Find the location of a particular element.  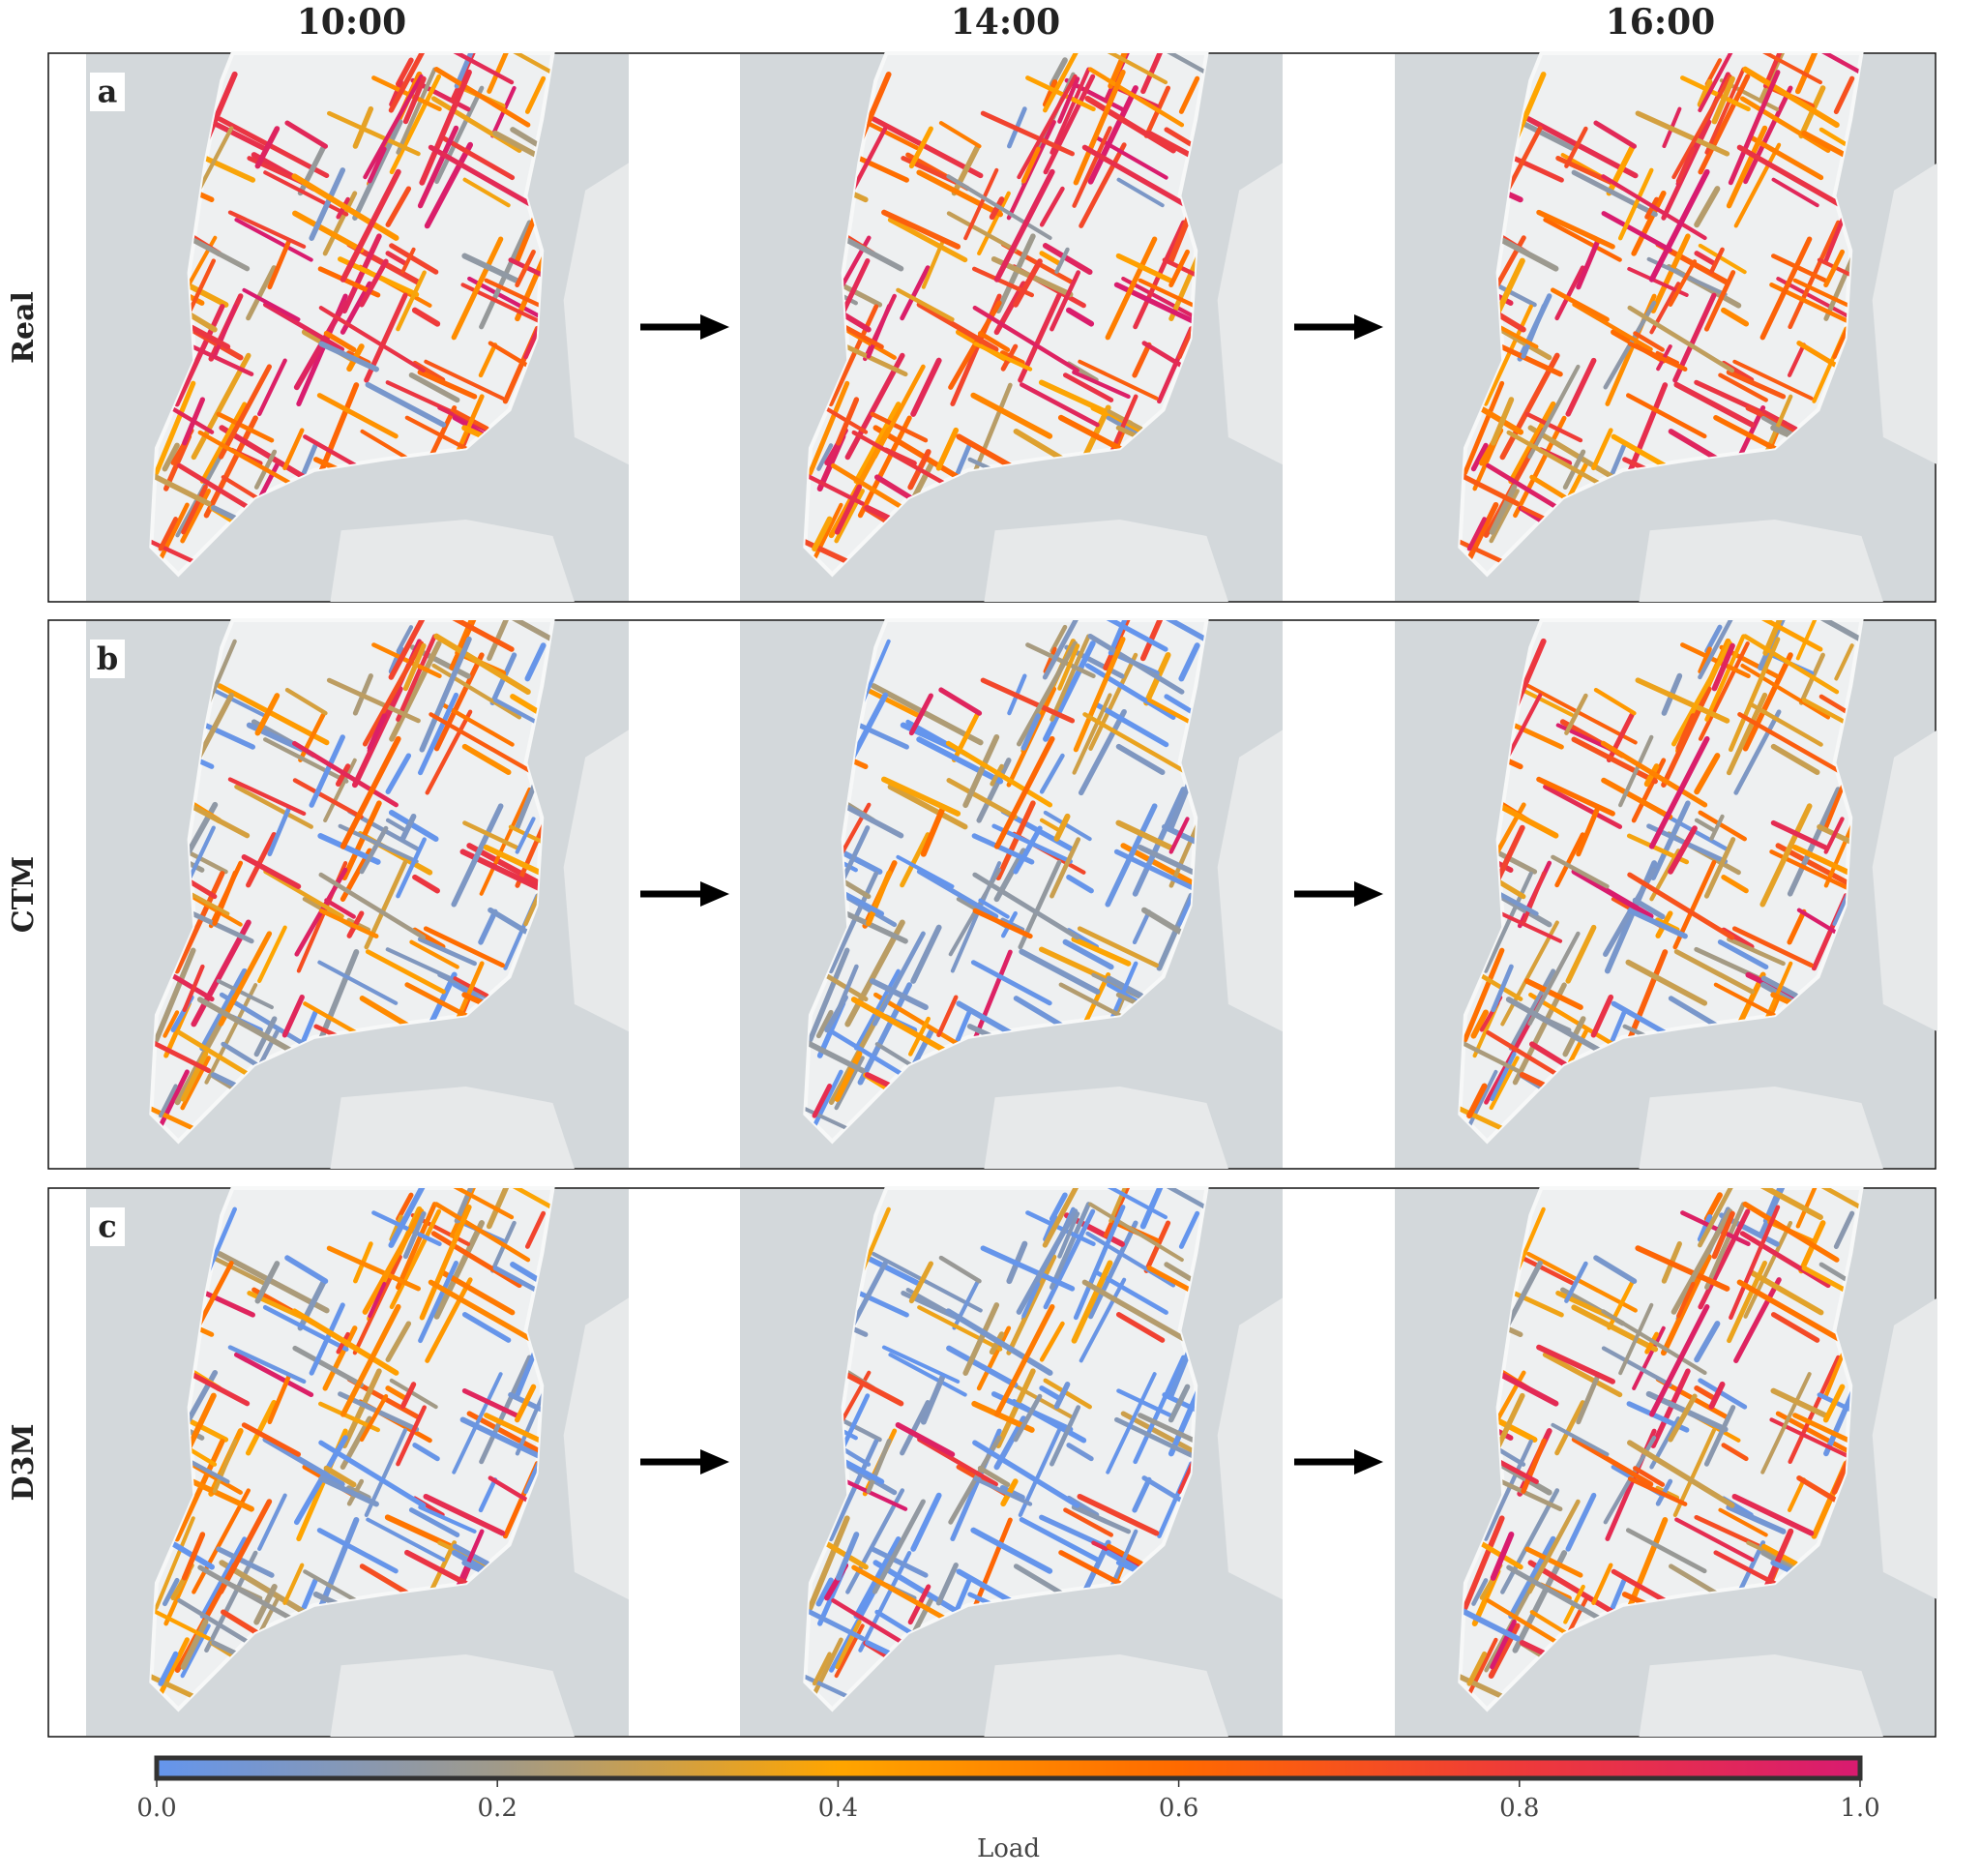

tick-label: 0.8 is located at coordinates (1519, 1808).